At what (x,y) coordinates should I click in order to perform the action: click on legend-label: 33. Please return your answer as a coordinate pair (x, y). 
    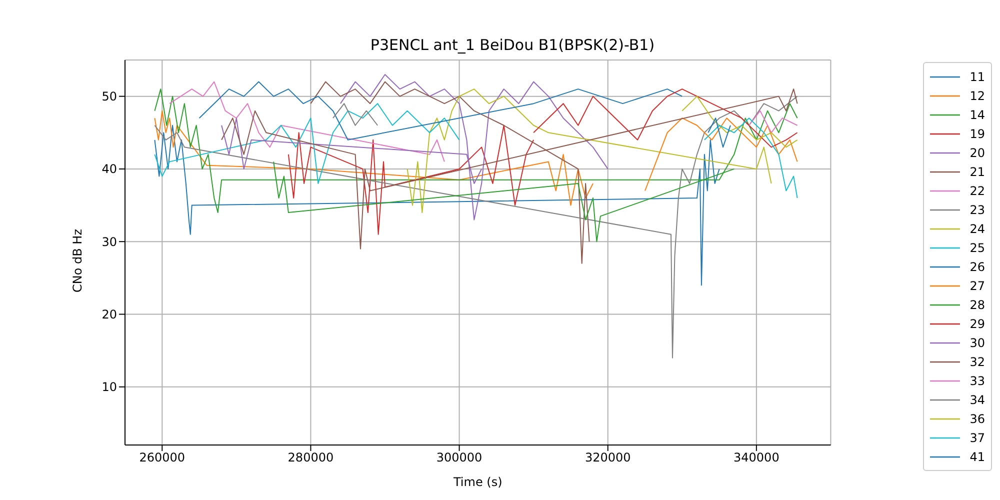
    Looking at the image, I should click on (977, 381).